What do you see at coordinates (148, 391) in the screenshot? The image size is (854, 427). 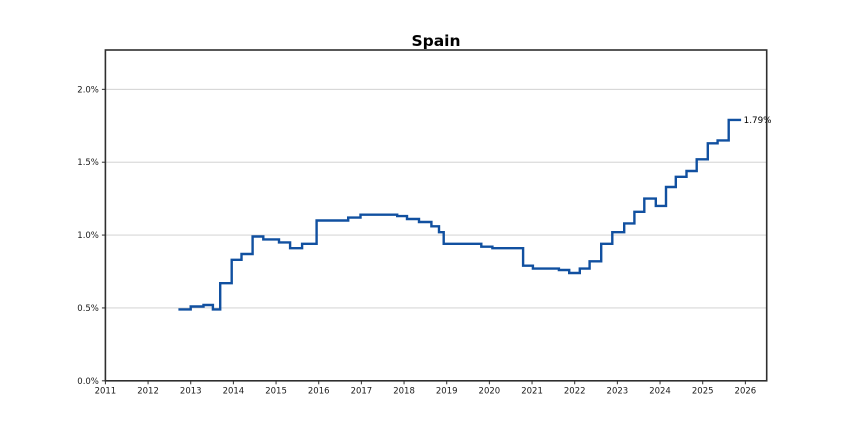 I see `x-tick-label: 2012` at bounding box center [148, 391].